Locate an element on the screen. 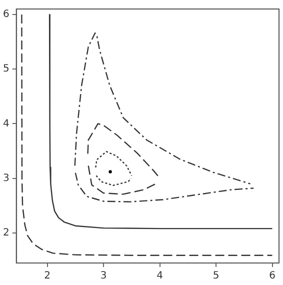 The image size is (283, 285). y-tick-label: 3 is located at coordinates (6, 178).